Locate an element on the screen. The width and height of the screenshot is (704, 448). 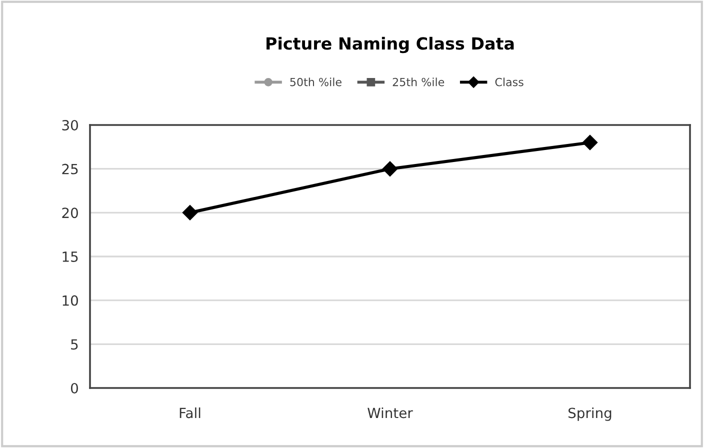
x-tick-label: Fall is located at coordinates (190, 412).